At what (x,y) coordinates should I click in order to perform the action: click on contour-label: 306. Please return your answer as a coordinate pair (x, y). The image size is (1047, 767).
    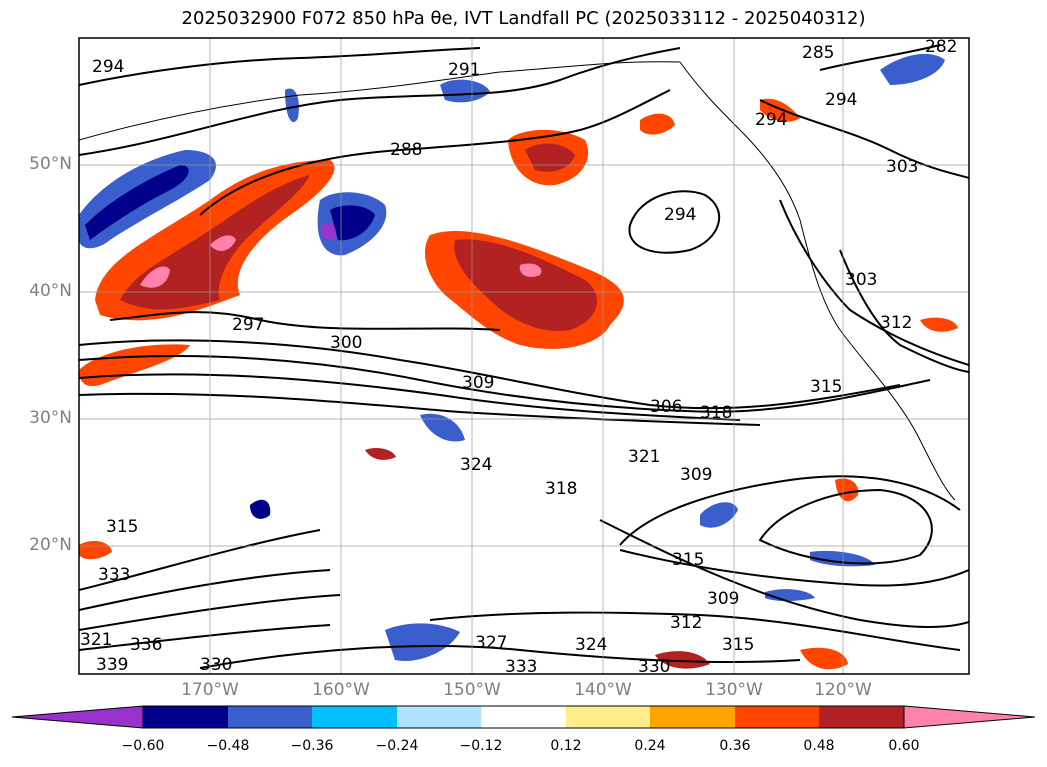
    Looking at the image, I should click on (666, 407).